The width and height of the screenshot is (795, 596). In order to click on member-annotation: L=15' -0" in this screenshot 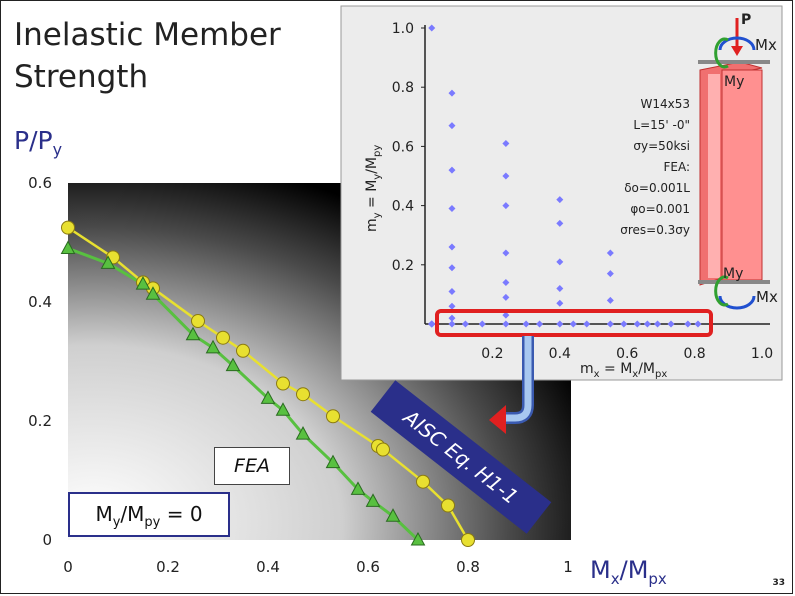, I will do `click(661, 125)`.